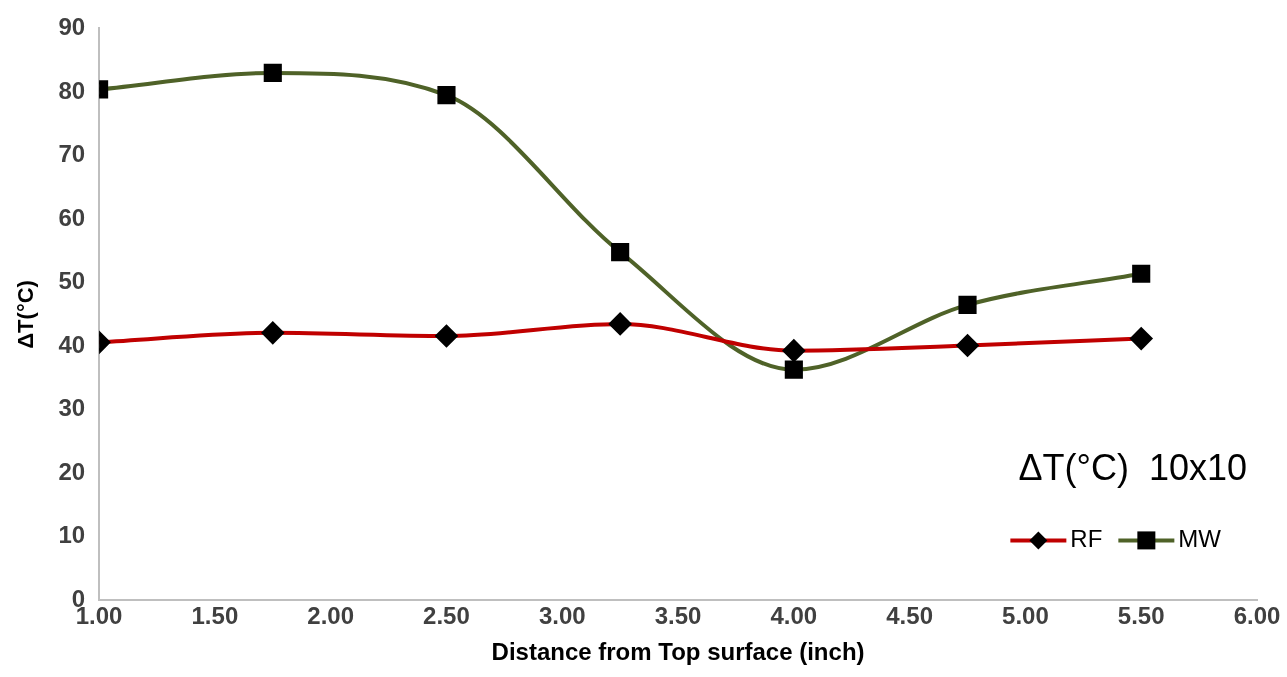 Image resolution: width=1287 pixels, height=677 pixels. I want to click on x-tick-label: 4.00, so click(794, 616).